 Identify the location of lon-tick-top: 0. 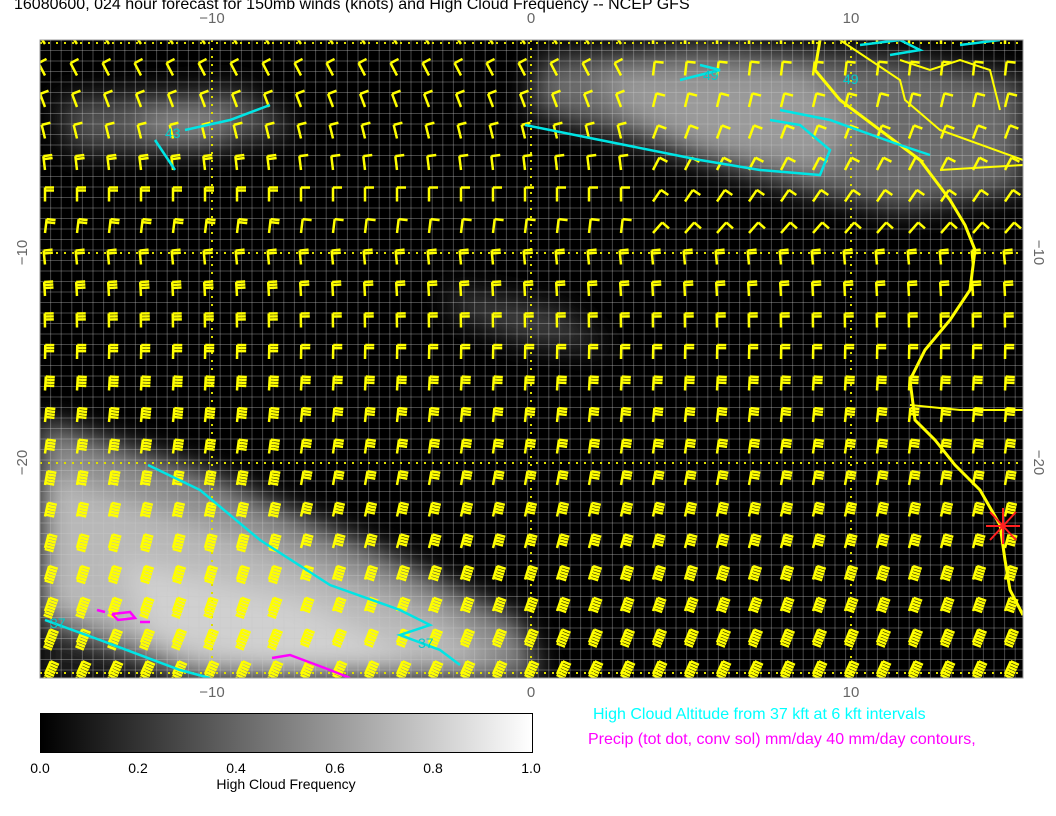
(531, 18).